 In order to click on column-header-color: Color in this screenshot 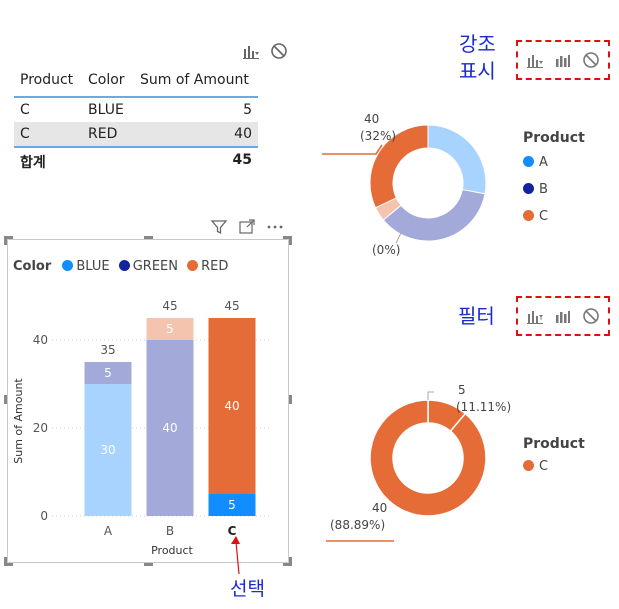, I will do `click(106, 80)`.